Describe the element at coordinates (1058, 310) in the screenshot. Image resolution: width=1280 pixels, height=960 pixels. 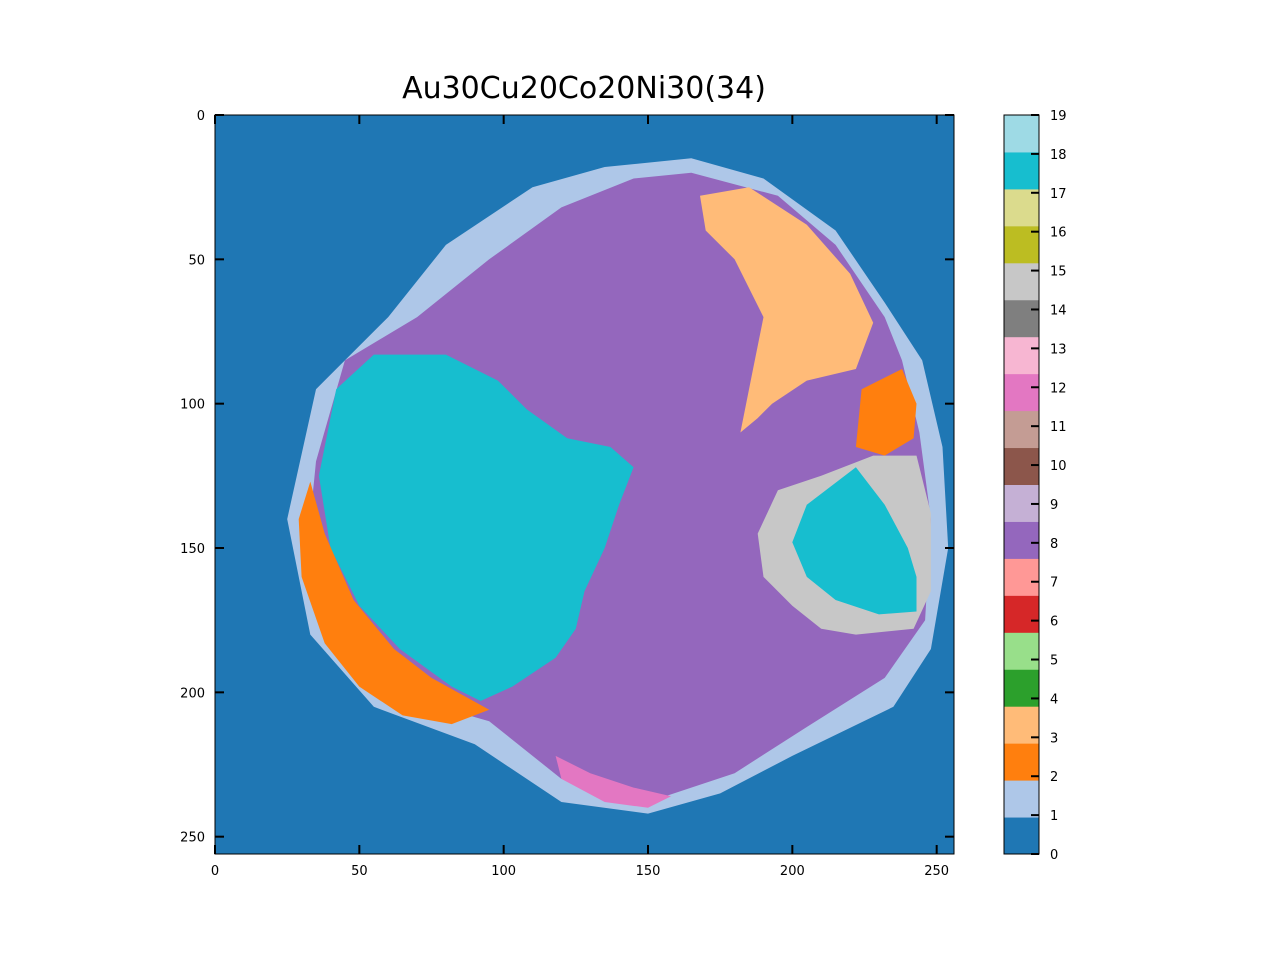
I see `colorbar-tick-label-14: 14` at that location.